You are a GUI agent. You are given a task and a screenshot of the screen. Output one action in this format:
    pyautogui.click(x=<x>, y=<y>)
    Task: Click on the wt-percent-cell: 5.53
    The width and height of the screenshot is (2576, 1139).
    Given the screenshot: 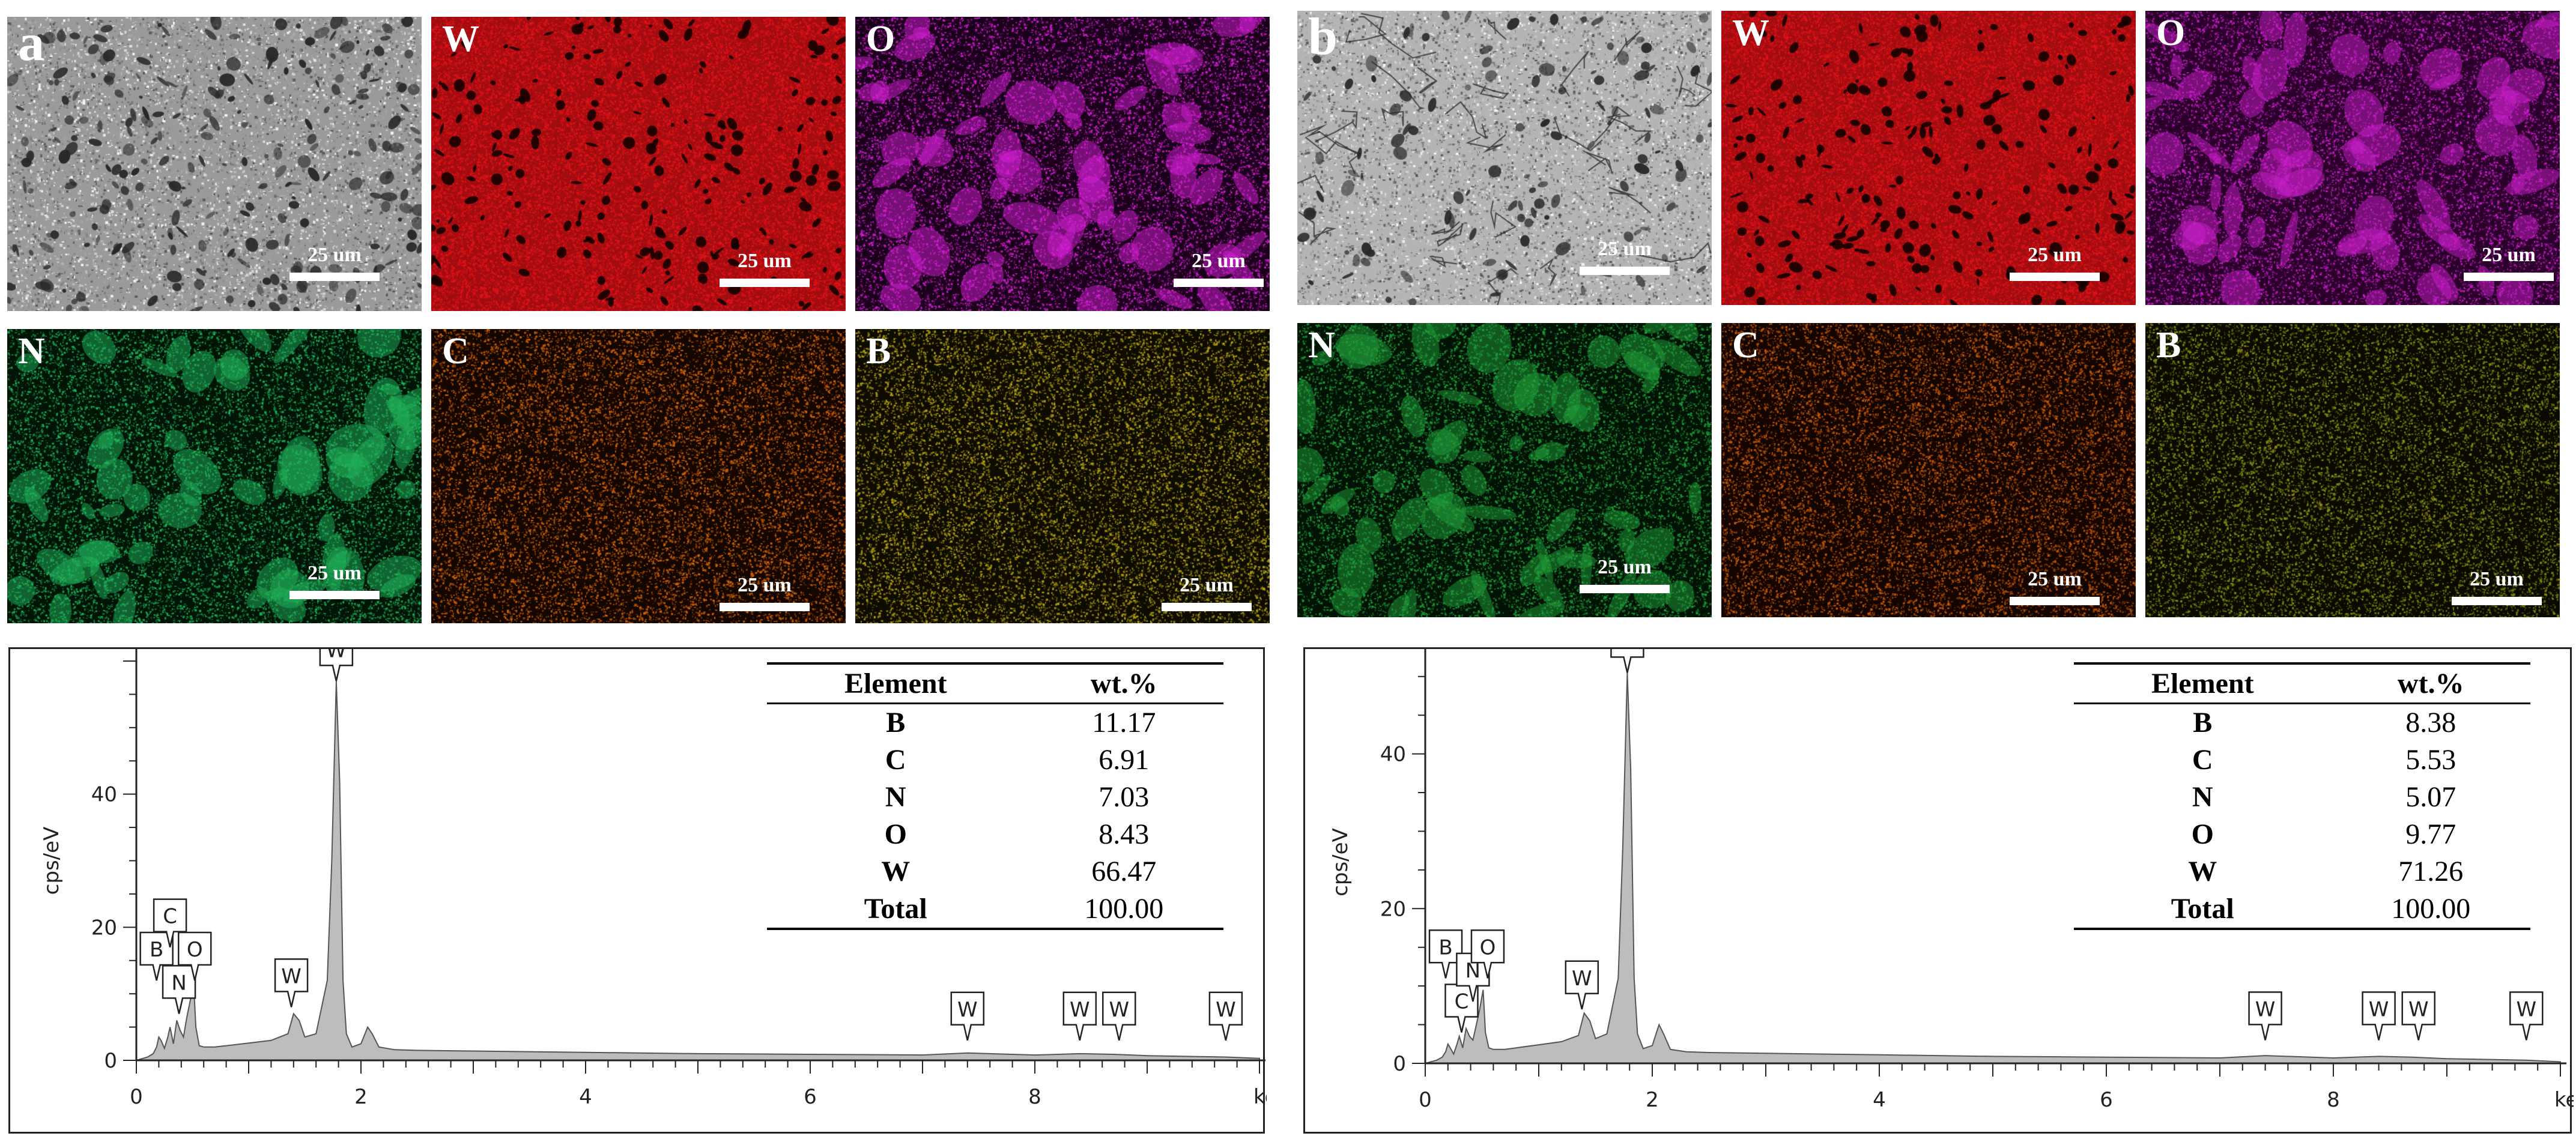 What is the action you would take?
    pyautogui.click(x=2430, y=760)
    